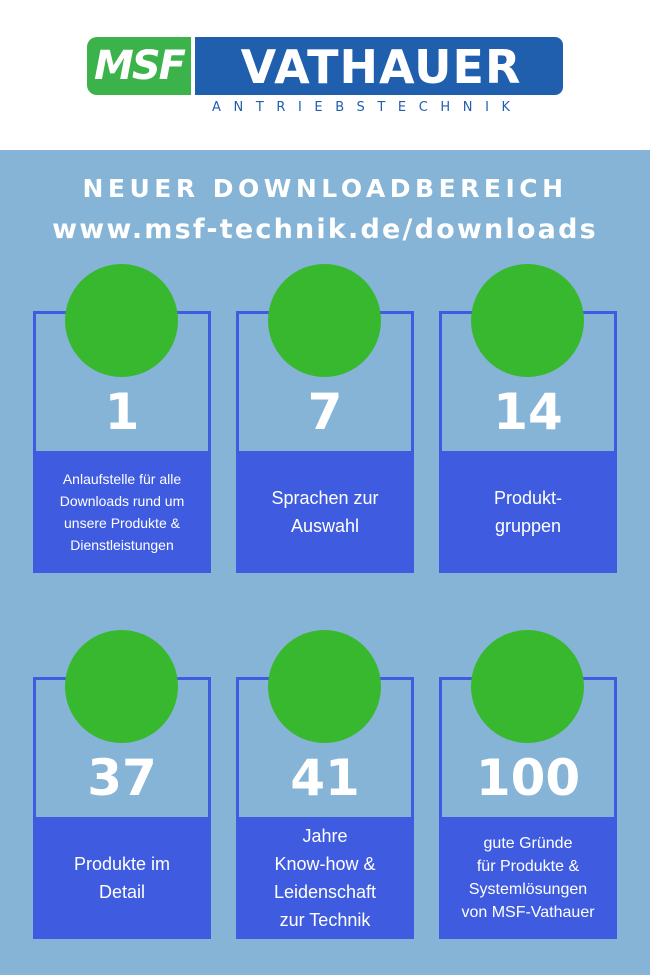  I want to click on msf-vathauer-logo: MSF VATHAUER, so click(325, 66).